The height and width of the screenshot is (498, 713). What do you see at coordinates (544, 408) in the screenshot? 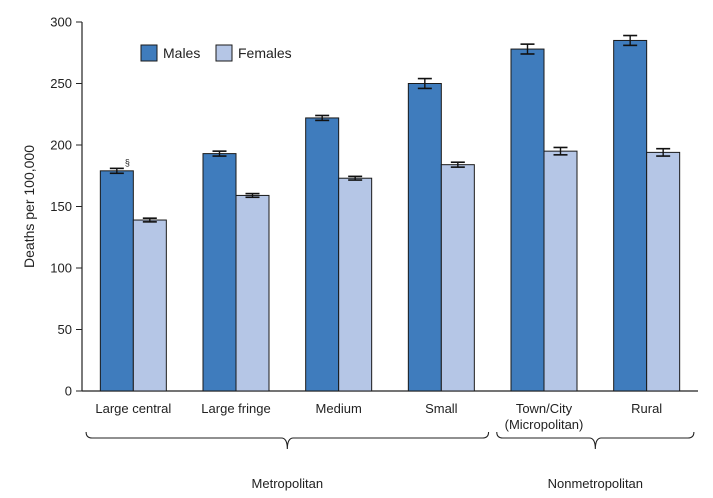
I see `x-category-label: Town/City` at bounding box center [544, 408].